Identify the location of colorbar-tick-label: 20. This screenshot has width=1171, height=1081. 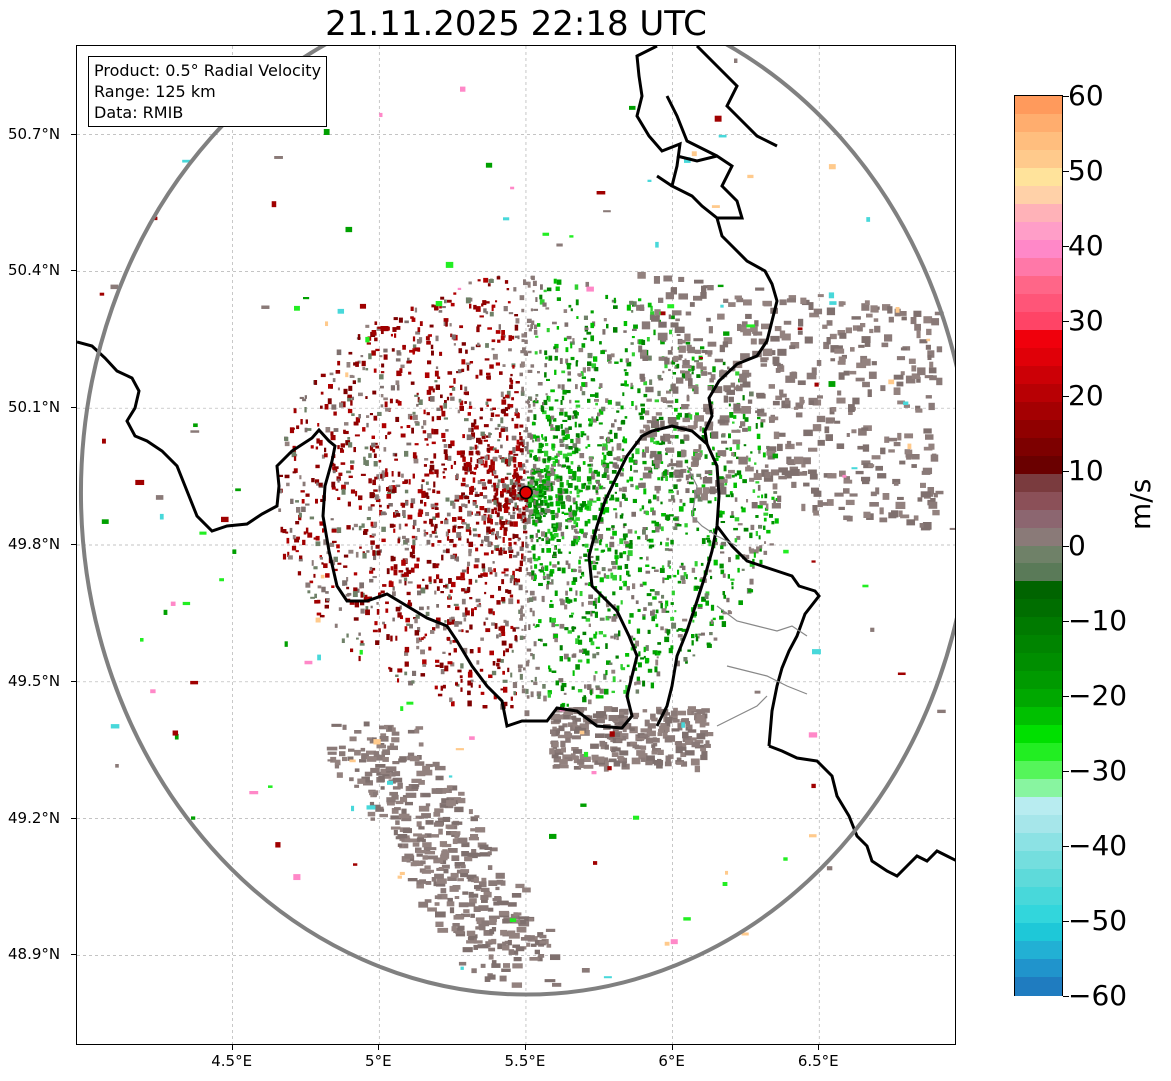
(1086, 395).